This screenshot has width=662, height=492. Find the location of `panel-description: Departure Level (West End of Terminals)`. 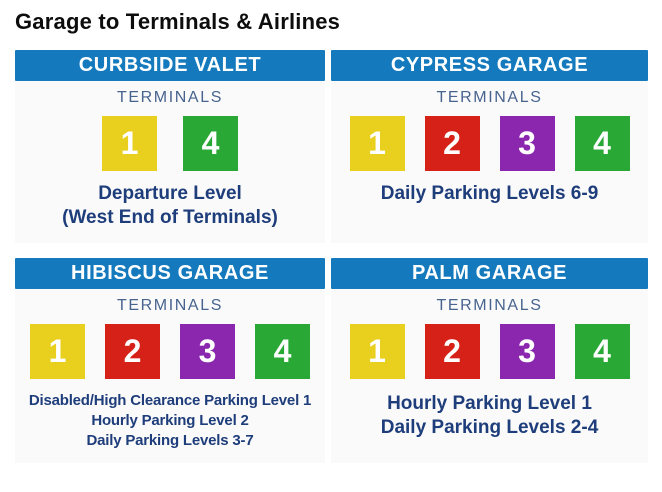

panel-description: Departure Level (West End of Terminals) is located at coordinates (170, 206).